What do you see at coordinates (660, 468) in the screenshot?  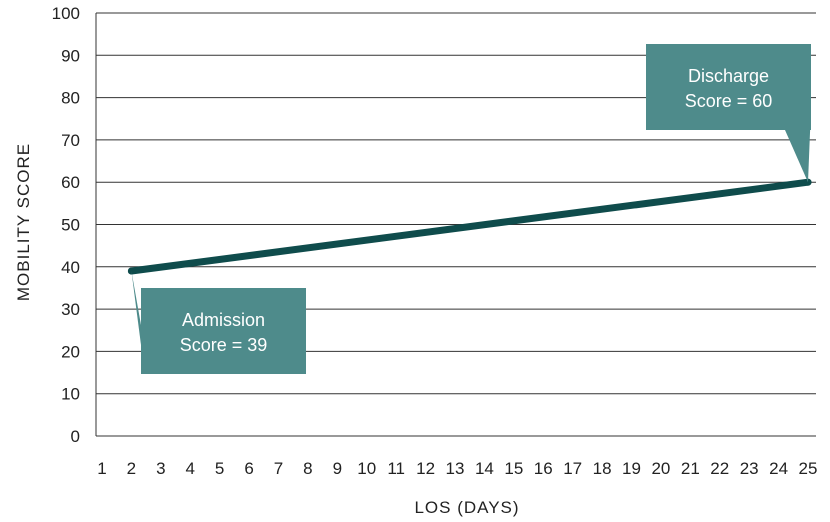 I see `x-tick-label-20: 20` at bounding box center [660, 468].